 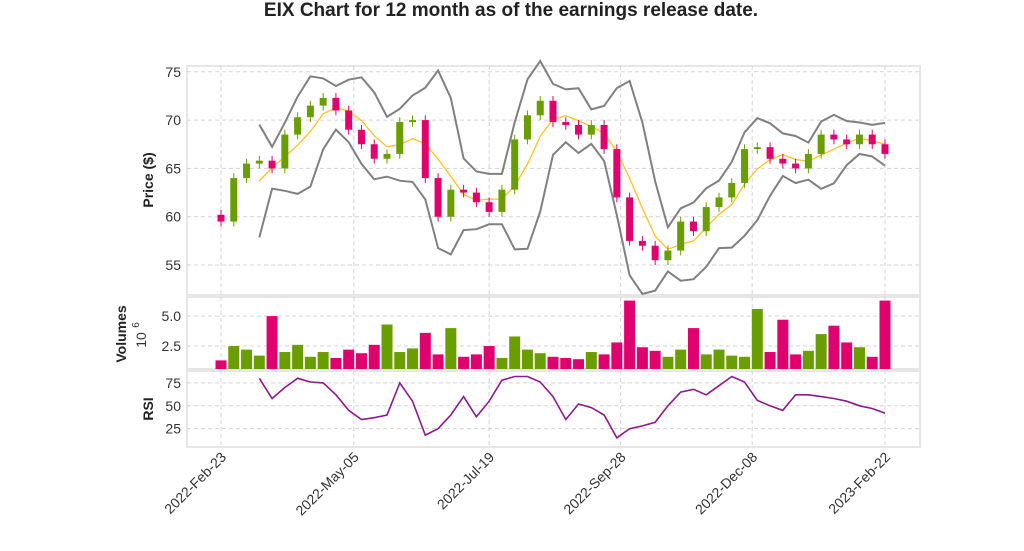 What do you see at coordinates (726, 483) in the screenshot?
I see `x-tick-label: 2022-Dec-08` at bounding box center [726, 483].